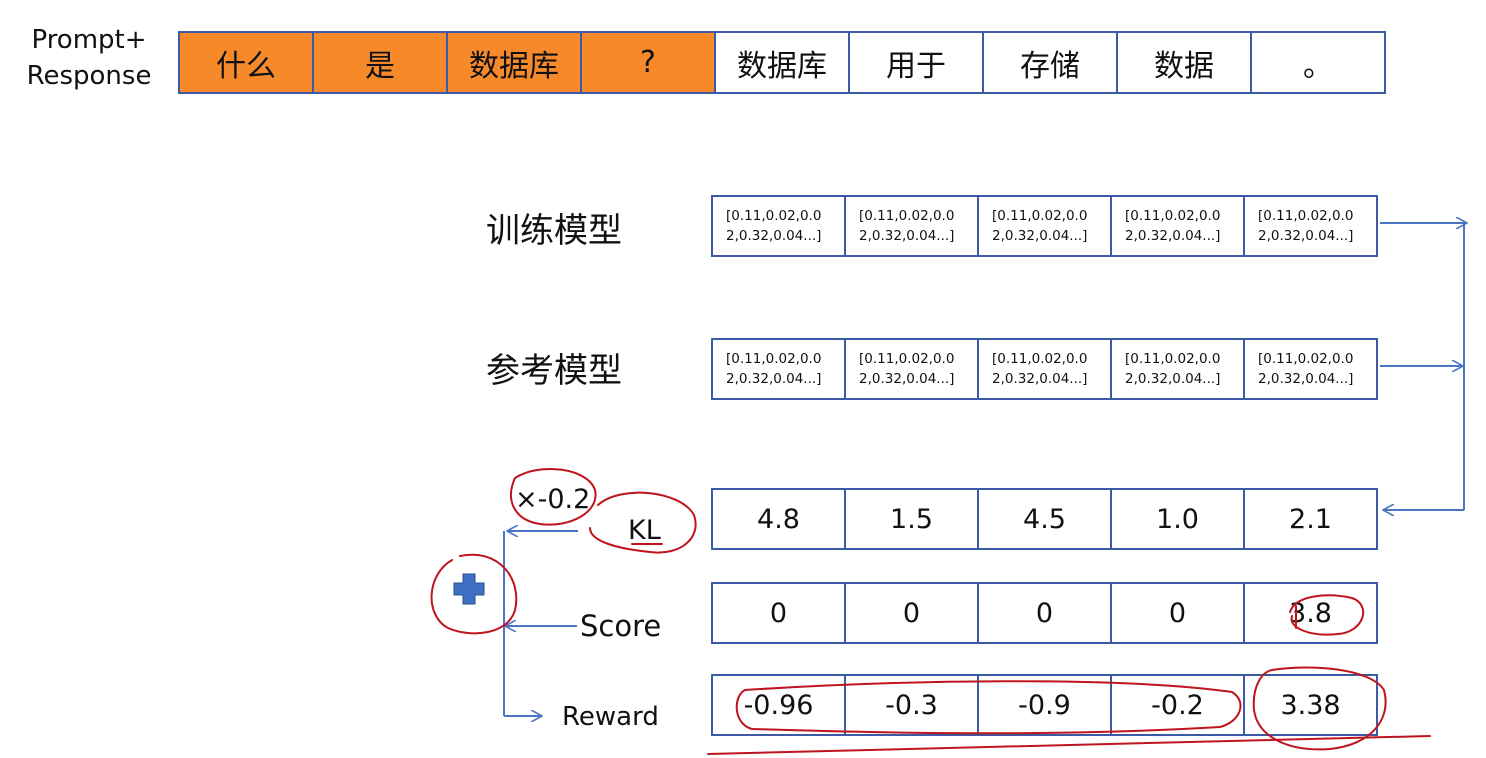  I want to click on reward-cell: -0.2, so click(1178, 705).